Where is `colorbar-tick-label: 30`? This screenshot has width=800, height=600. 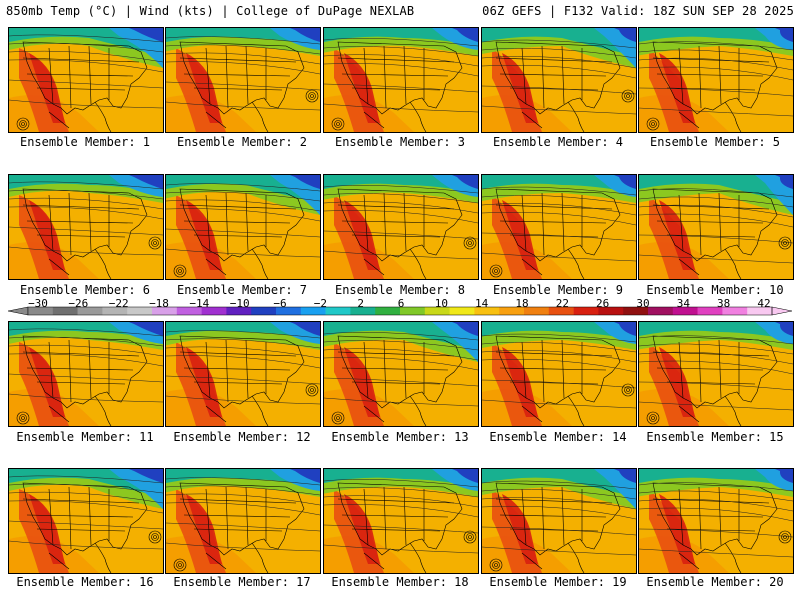 colorbar-tick-label: 30 is located at coordinates (643, 303).